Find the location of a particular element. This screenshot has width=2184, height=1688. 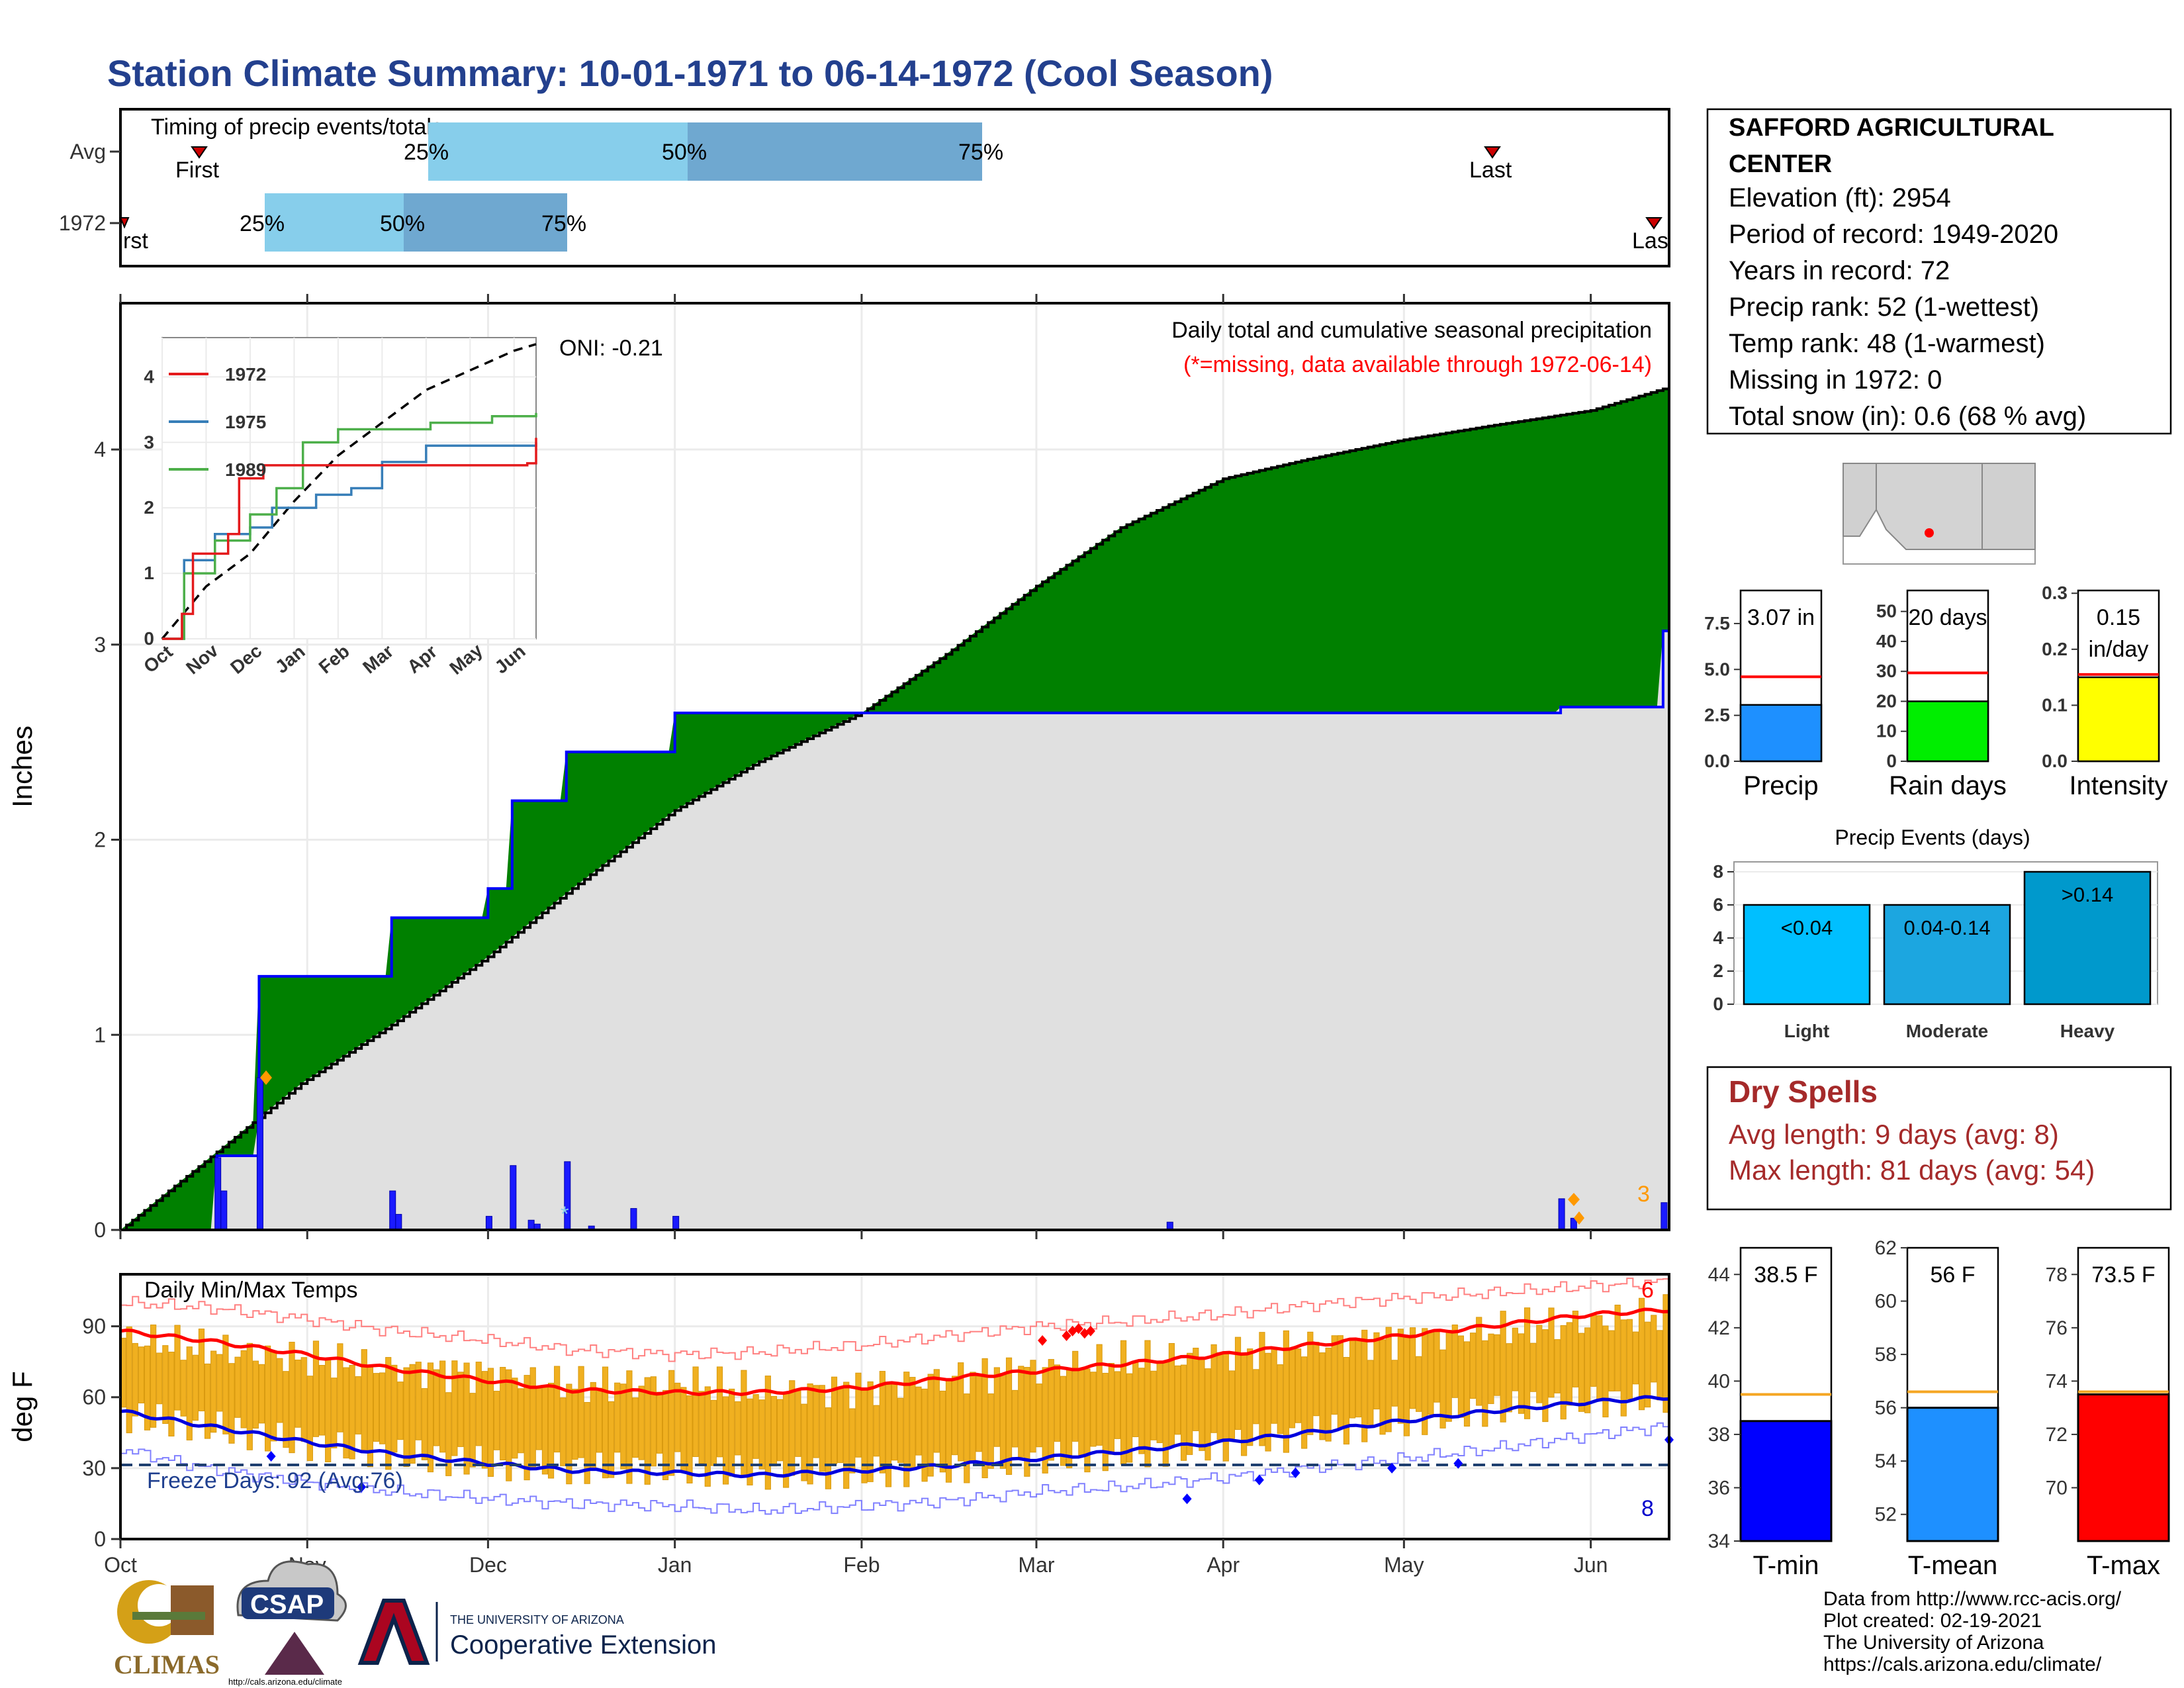

y1972-first-marker is located at coordinates (124, 223).